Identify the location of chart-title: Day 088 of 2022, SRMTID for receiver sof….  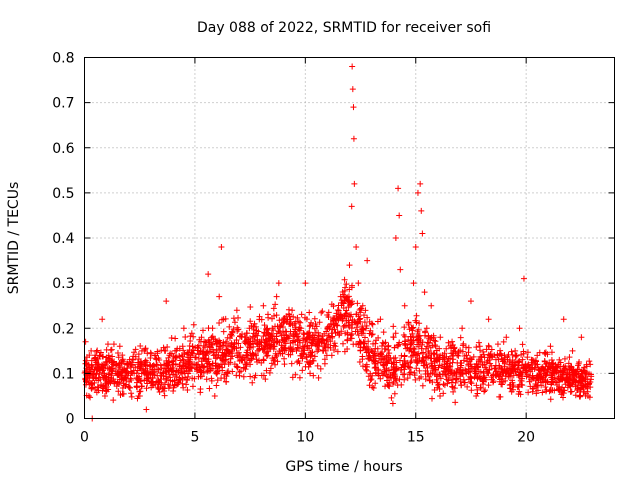
(344, 28).